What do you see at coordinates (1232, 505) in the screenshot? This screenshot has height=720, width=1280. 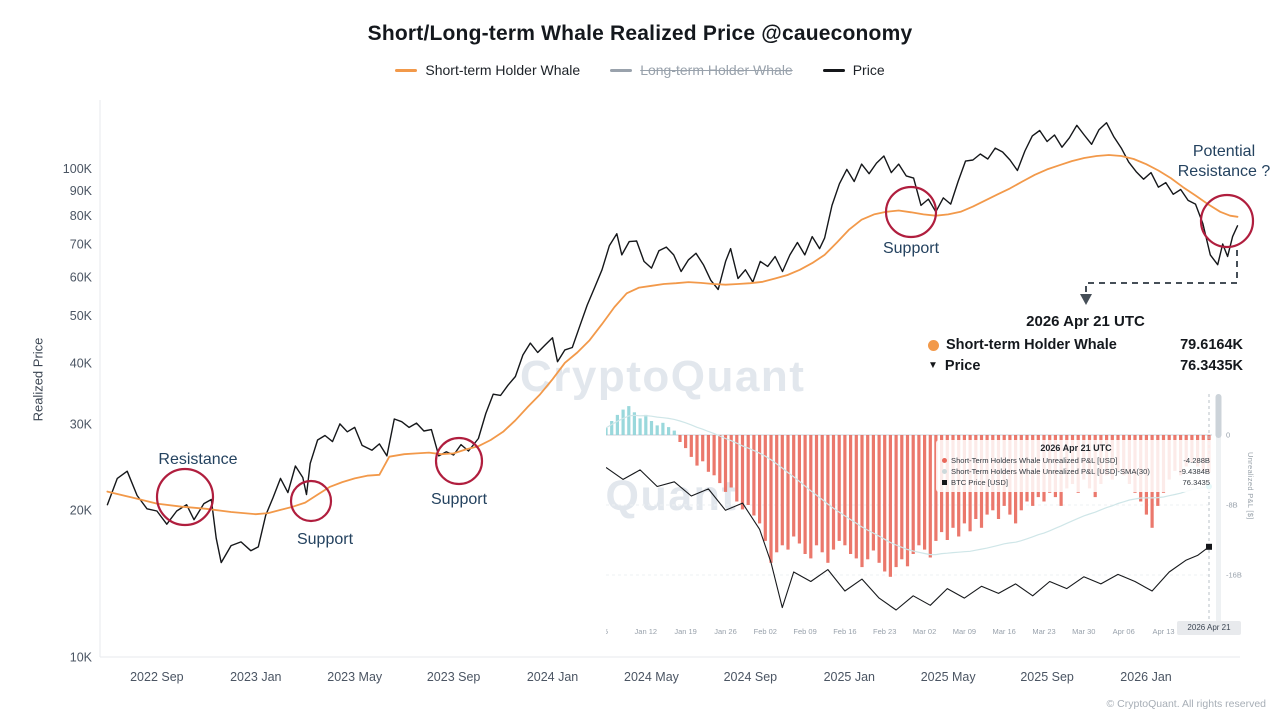 I see `inset-y-tick-label: -8B` at bounding box center [1232, 505].